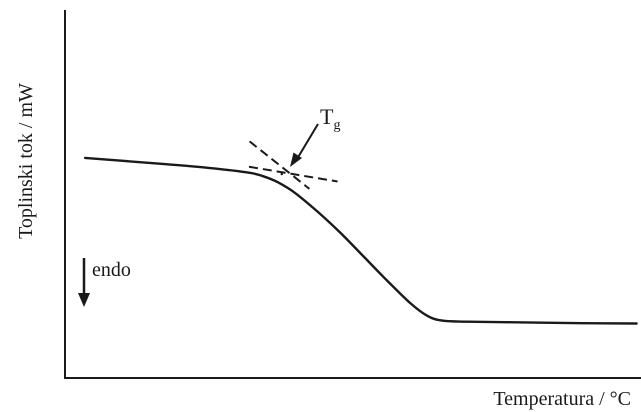 The width and height of the screenshot is (641, 412). Describe the element at coordinates (111, 270) in the screenshot. I see `endo-label: endo` at that location.